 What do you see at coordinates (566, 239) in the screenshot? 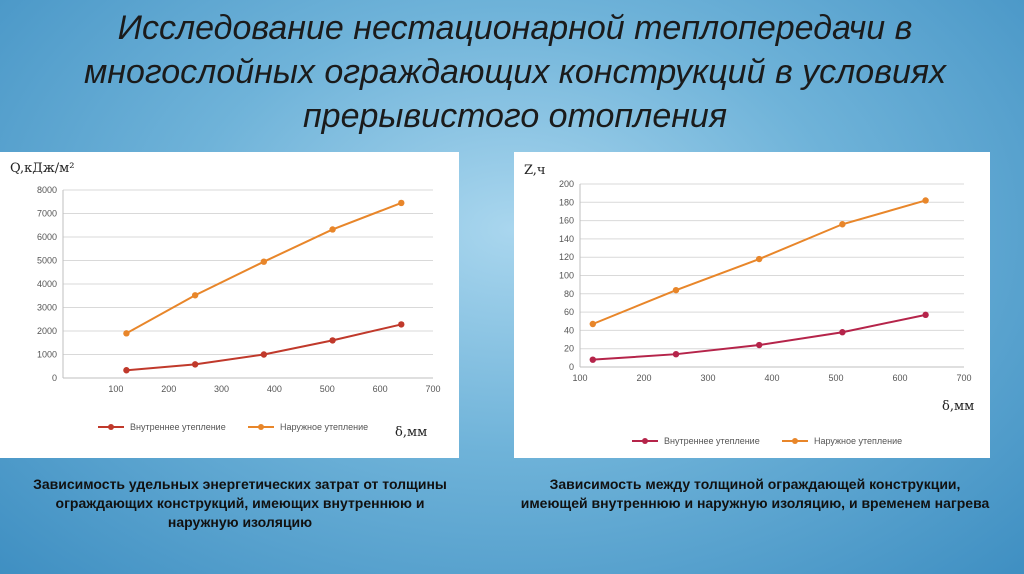
I see `y-tick-label: 140` at bounding box center [566, 239].